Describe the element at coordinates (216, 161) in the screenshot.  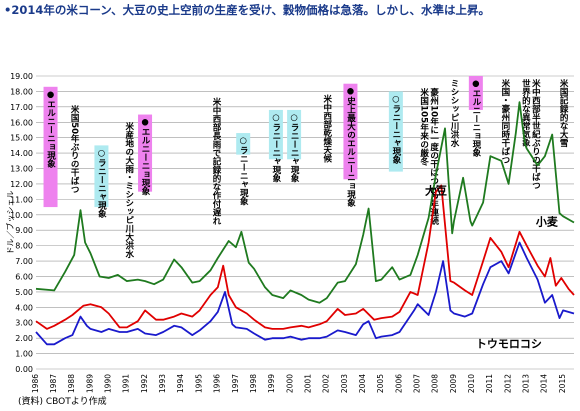
I see `event-label: 米中西部長雨で記録的な作付遅れ` at that location.